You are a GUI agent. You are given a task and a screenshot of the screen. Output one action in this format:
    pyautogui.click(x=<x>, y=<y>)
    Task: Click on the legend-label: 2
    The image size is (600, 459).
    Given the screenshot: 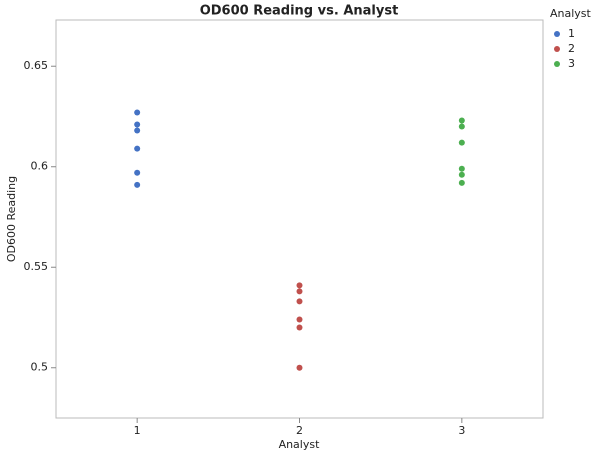 What is the action you would take?
    pyautogui.click(x=571, y=48)
    